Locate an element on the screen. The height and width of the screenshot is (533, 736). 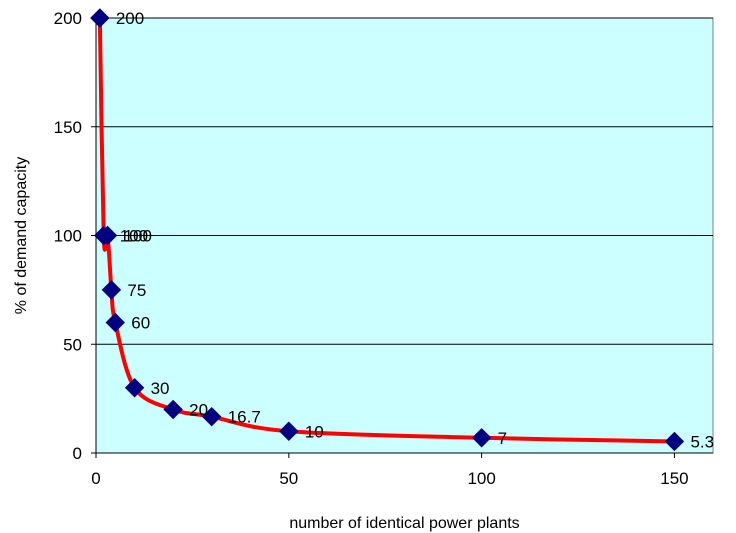
x-axis-title: number of identical power plants is located at coordinates (404, 523).